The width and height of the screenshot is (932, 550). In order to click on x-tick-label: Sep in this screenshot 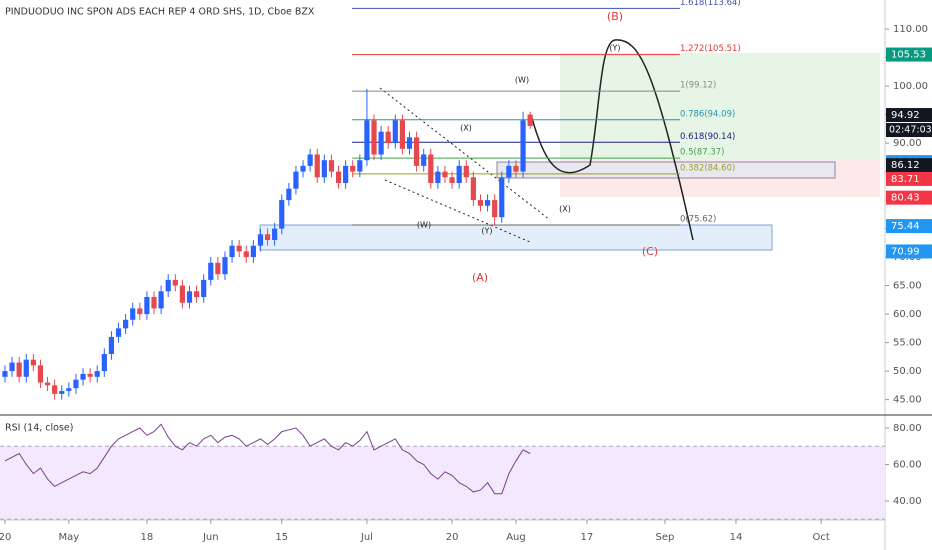, I will do `click(665, 537)`.